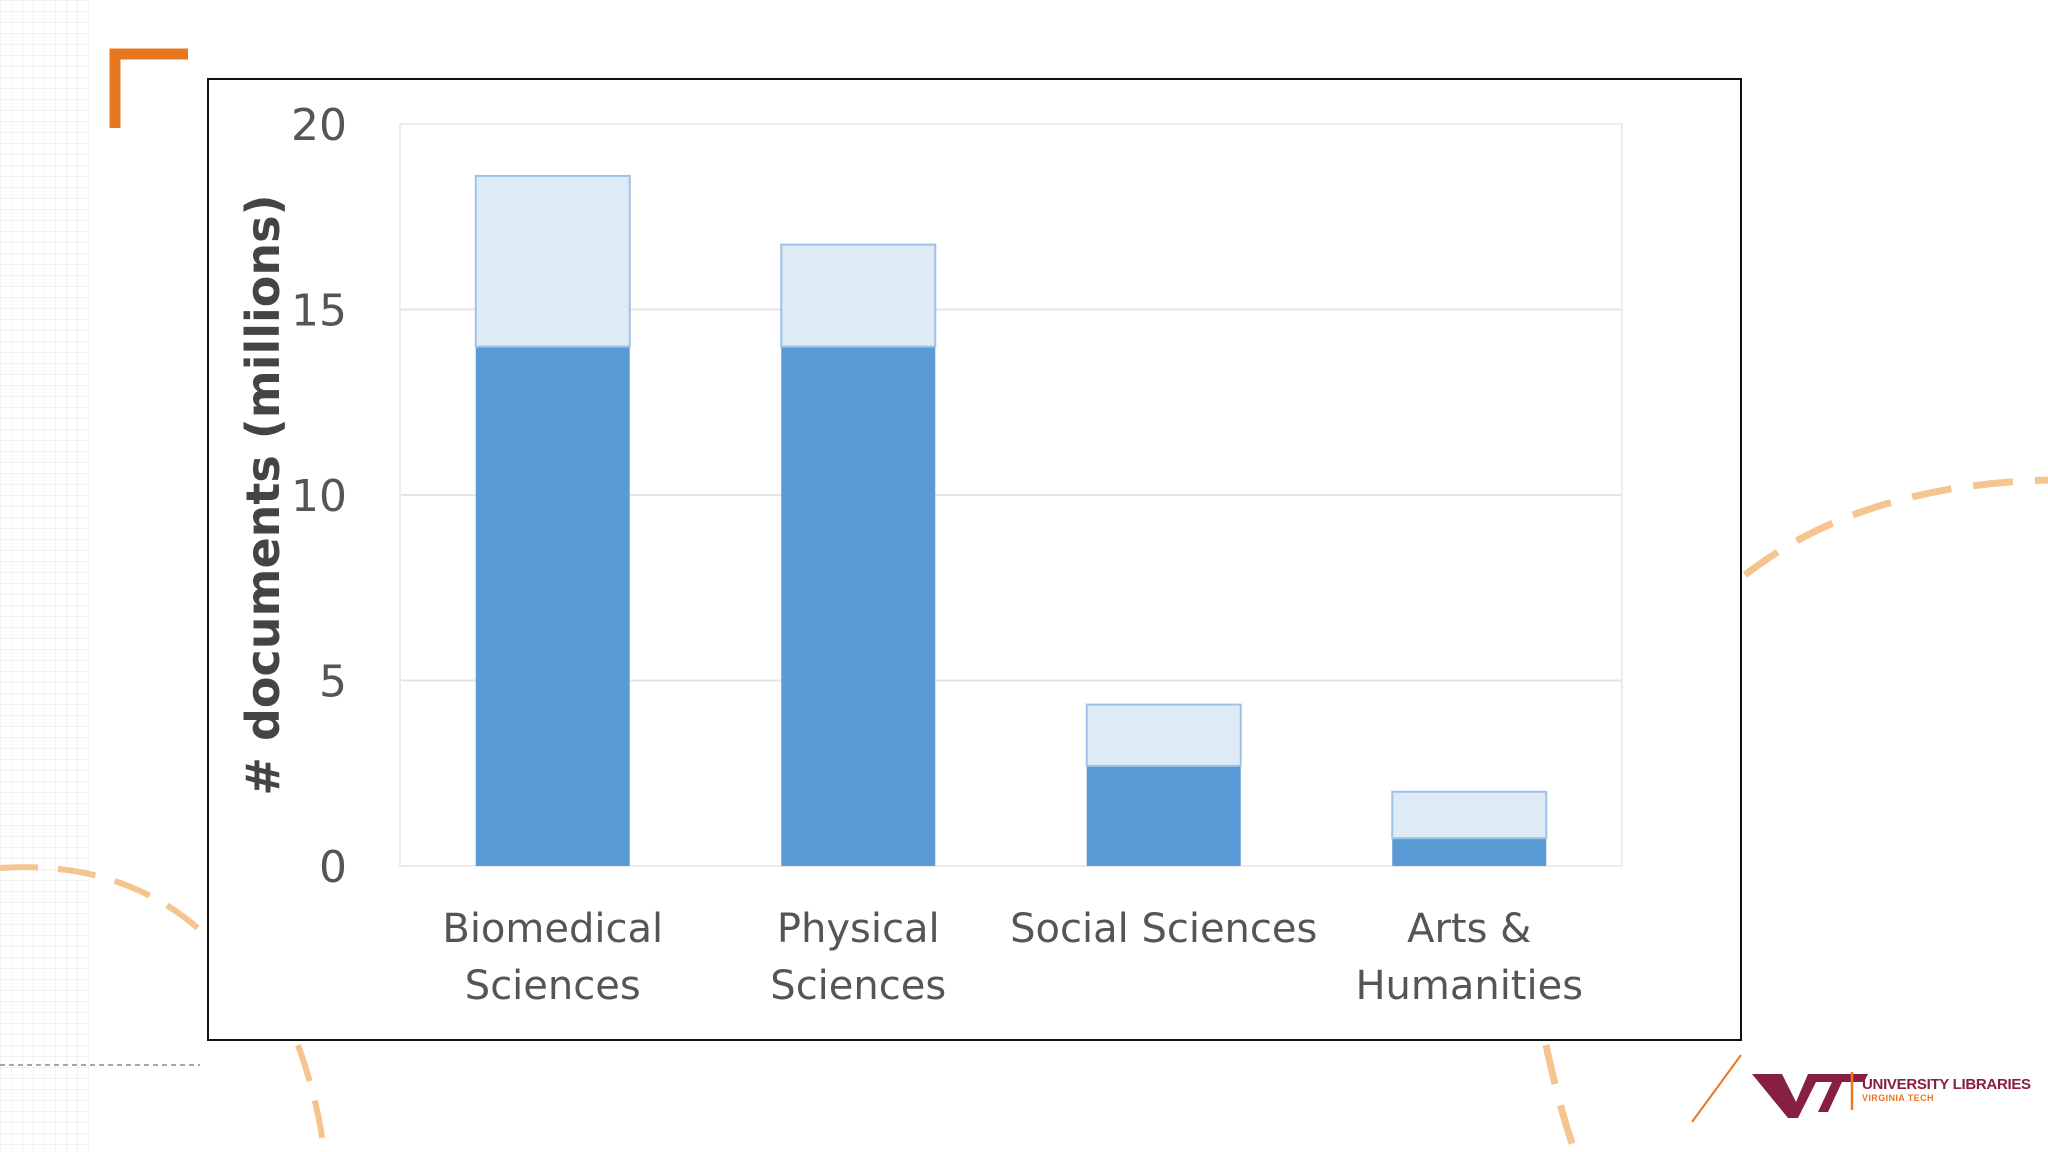 The width and height of the screenshot is (2048, 1152). Describe the element at coordinates (311, 1097) in the screenshot. I see `dashed-arc-bottom-left` at that location.